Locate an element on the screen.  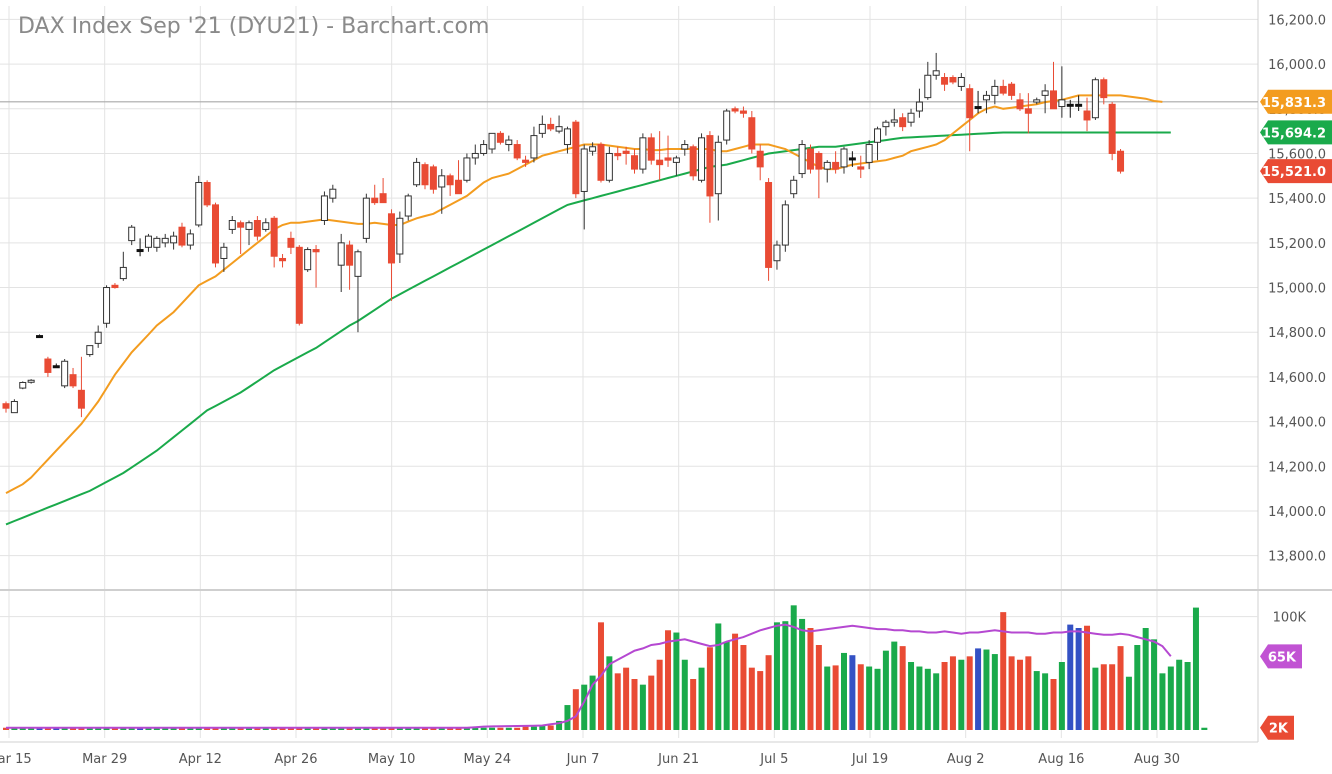
price-tick-label: 13,800.0 is located at coordinates (1297, 557).